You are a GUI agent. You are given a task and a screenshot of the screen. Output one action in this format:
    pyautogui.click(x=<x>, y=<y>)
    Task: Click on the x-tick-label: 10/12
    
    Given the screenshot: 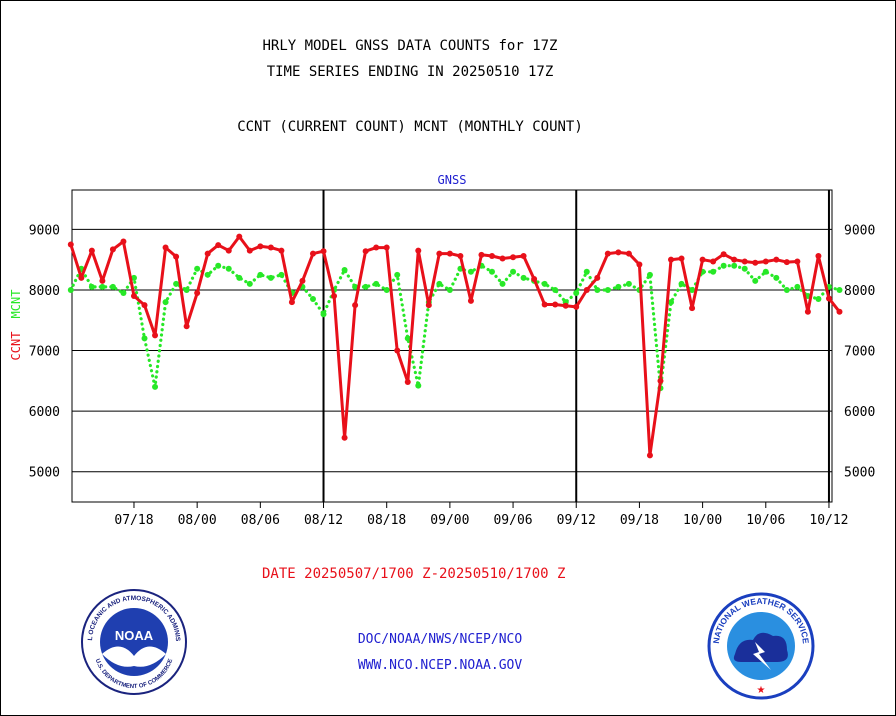 What is the action you would take?
    pyautogui.click(x=828, y=520)
    